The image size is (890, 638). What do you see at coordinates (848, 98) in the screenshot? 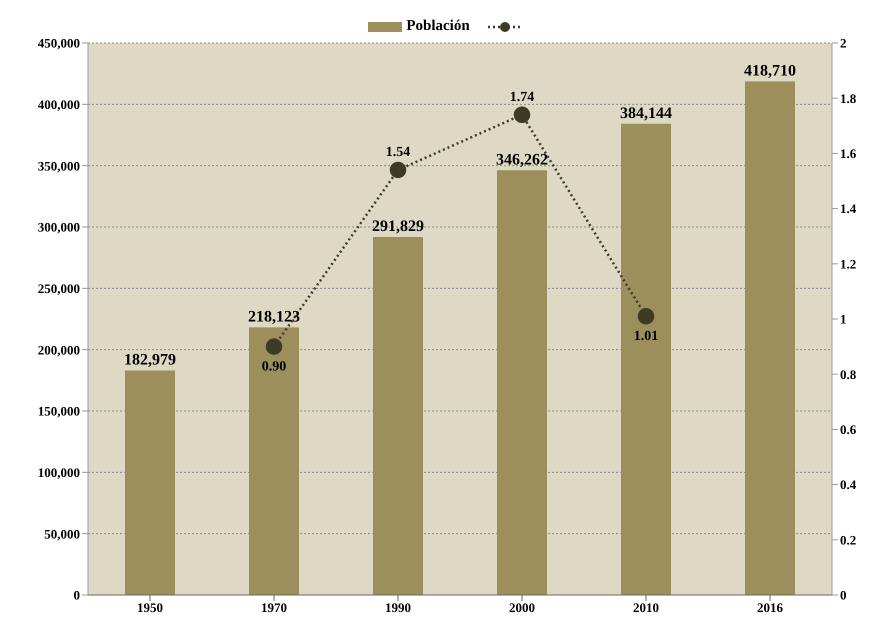
I see `y2-tick-label: 1.8` at bounding box center [848, 98].